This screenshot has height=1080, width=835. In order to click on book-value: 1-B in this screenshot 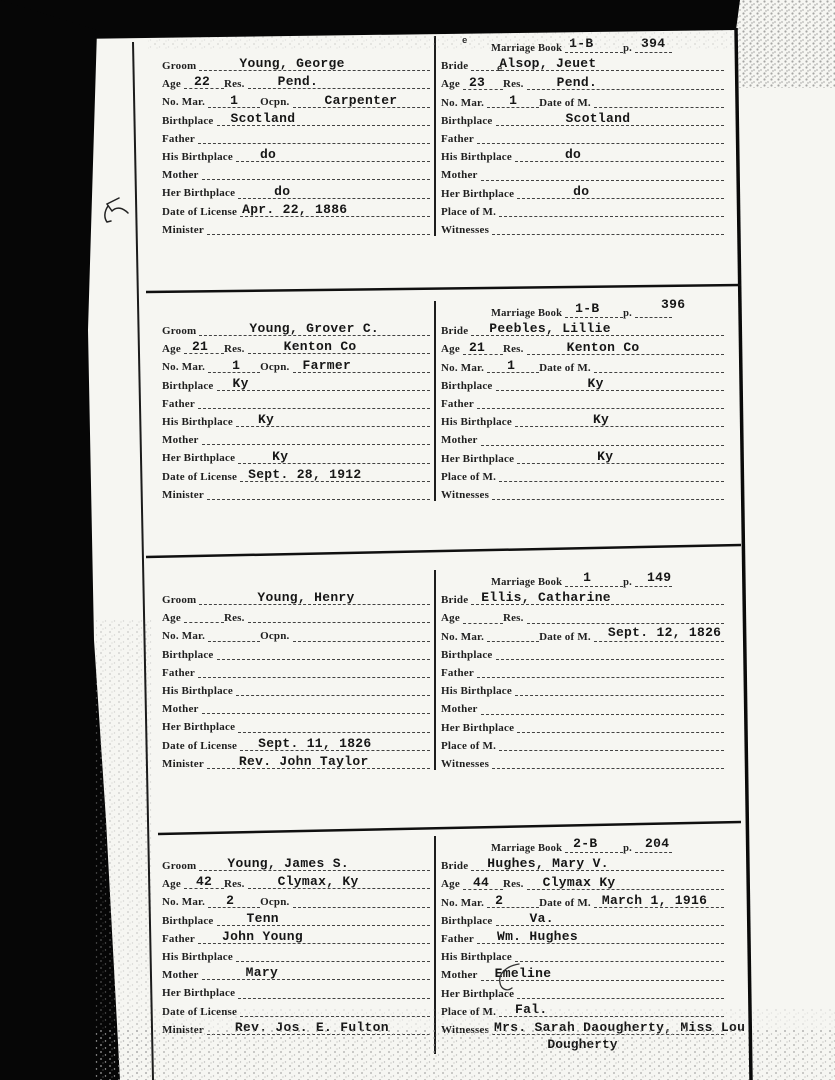, I will do `click(581, 44)`.